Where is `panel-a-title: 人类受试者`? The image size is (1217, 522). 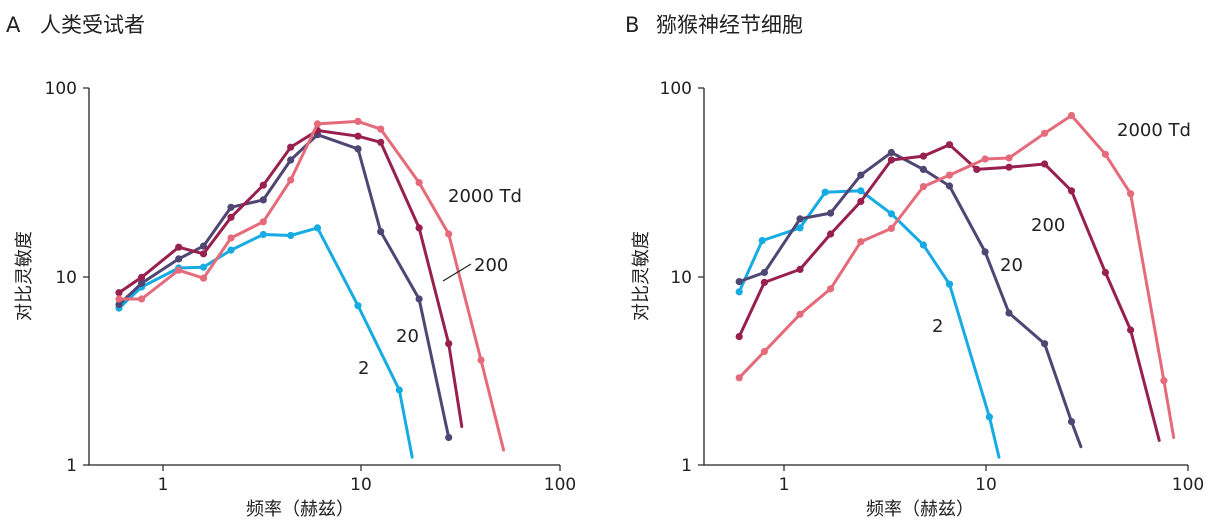
panel-a-title: 人类受试者 is located at coordinates (92, 25).